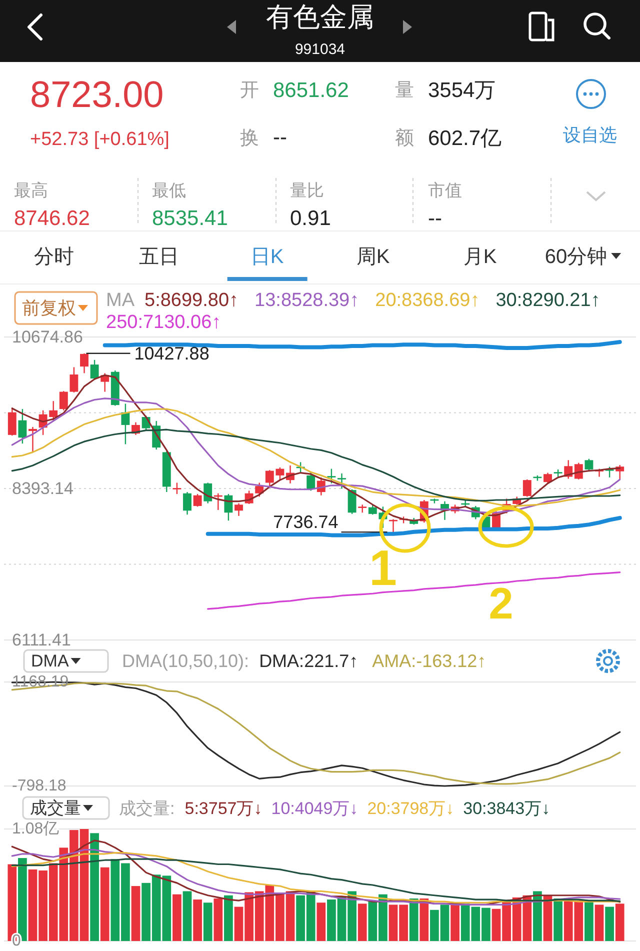 Image resolution: width=640 pixels, height=951 pixels. I want to click on text: 有色金属, so click(320, 17).